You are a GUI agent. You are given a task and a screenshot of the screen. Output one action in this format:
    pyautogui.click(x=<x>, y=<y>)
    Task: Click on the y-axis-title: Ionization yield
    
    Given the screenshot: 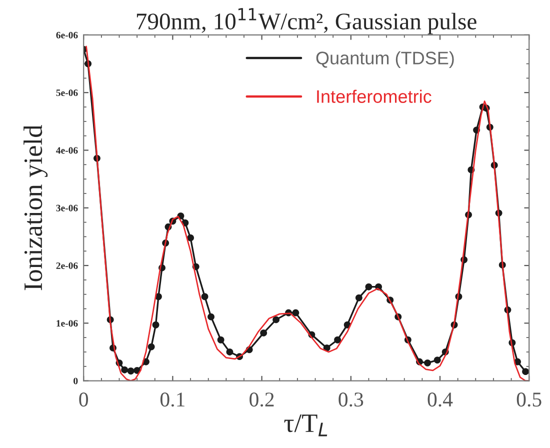 What is the action you would take?
    pyautogui.click(x=36, y=207)
    